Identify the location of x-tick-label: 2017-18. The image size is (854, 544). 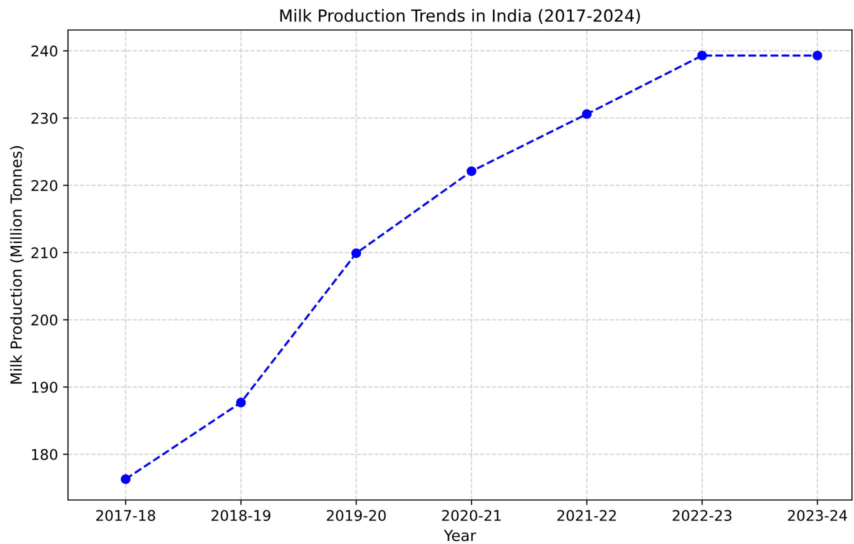
(126, 516).